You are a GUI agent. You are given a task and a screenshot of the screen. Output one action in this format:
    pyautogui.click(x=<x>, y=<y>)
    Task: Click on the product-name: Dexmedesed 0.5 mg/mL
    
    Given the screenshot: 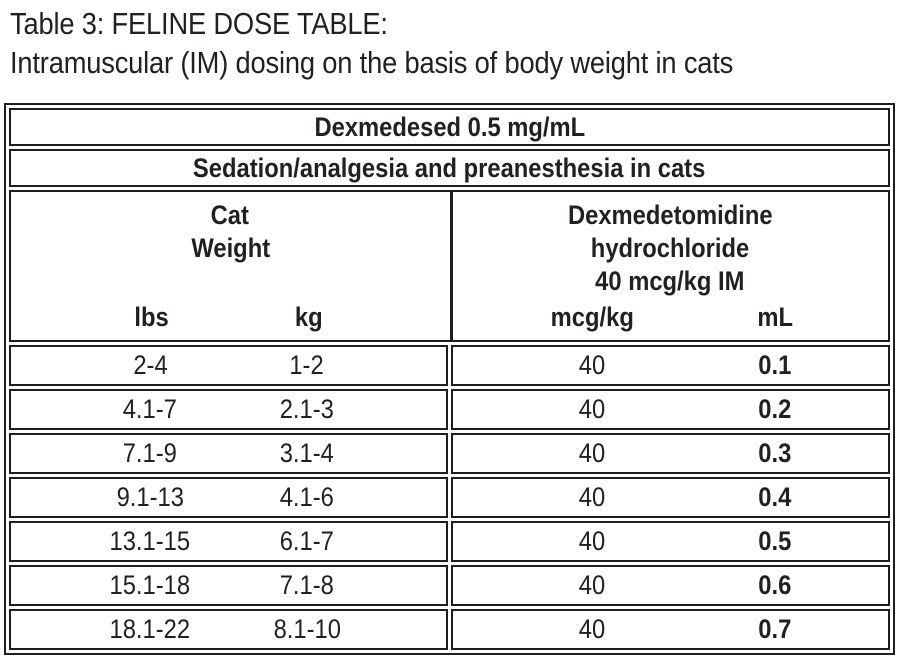 What is the action you would take?
    pyautogui.click(x=449, y=126)
    